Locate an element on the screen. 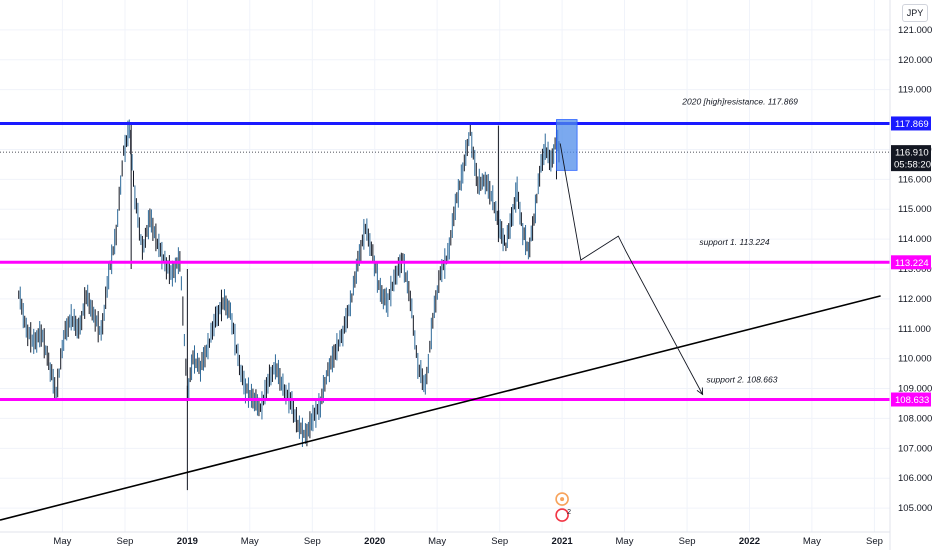 Image resolution: width=932 pixels, height=550 pixels. price-tick-label: 120.000 is located at coordinates (915, 60).